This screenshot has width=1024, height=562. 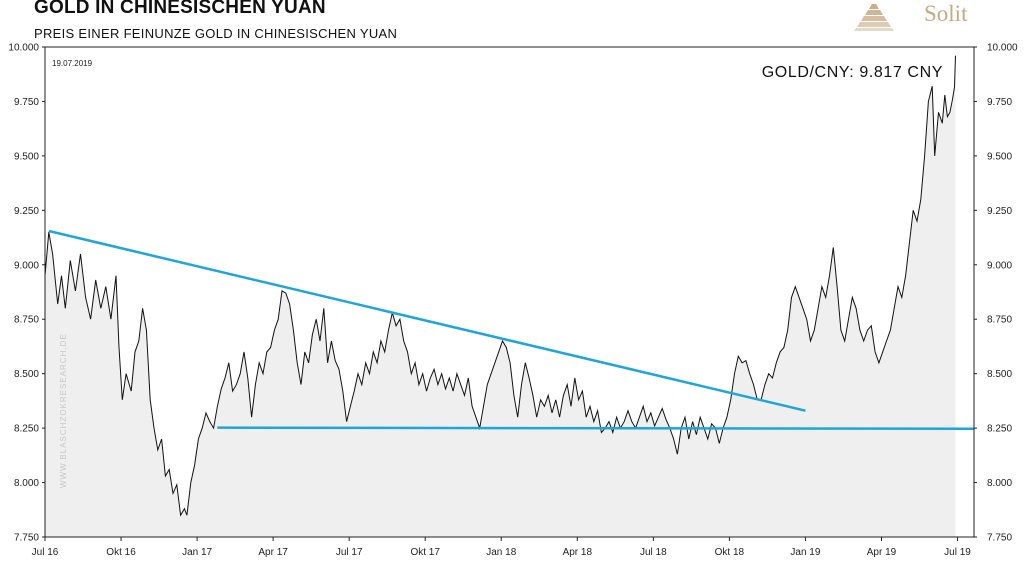 What do you see at coordinates (596, 428) in the screenshot?
I see `support-trendline` at bounding box center [596, 428].